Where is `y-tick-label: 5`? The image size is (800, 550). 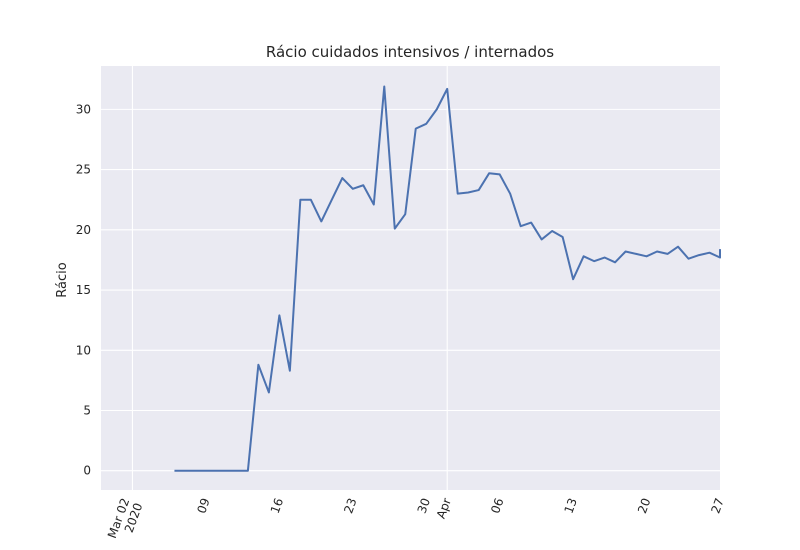 y-tick-label: 5 is located at coordinates (87, 411).